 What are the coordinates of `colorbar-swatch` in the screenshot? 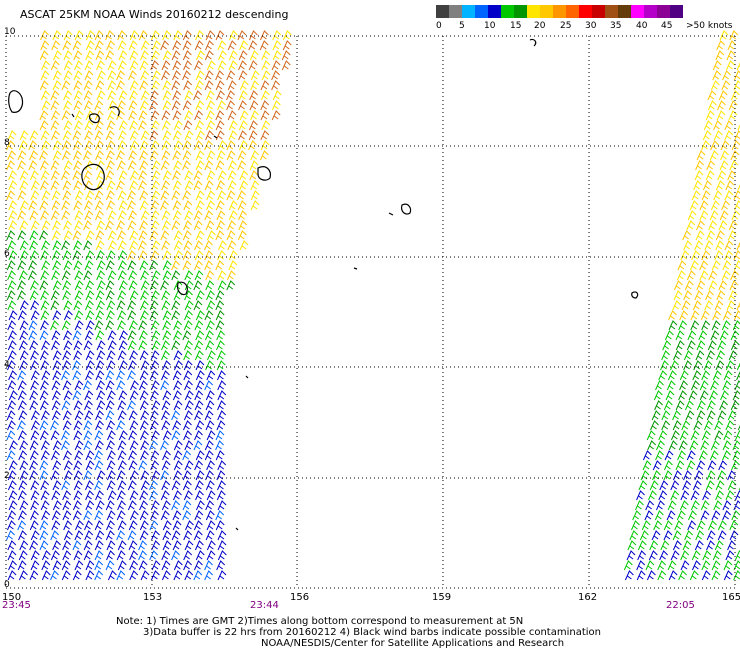 It's located at (676, 11).